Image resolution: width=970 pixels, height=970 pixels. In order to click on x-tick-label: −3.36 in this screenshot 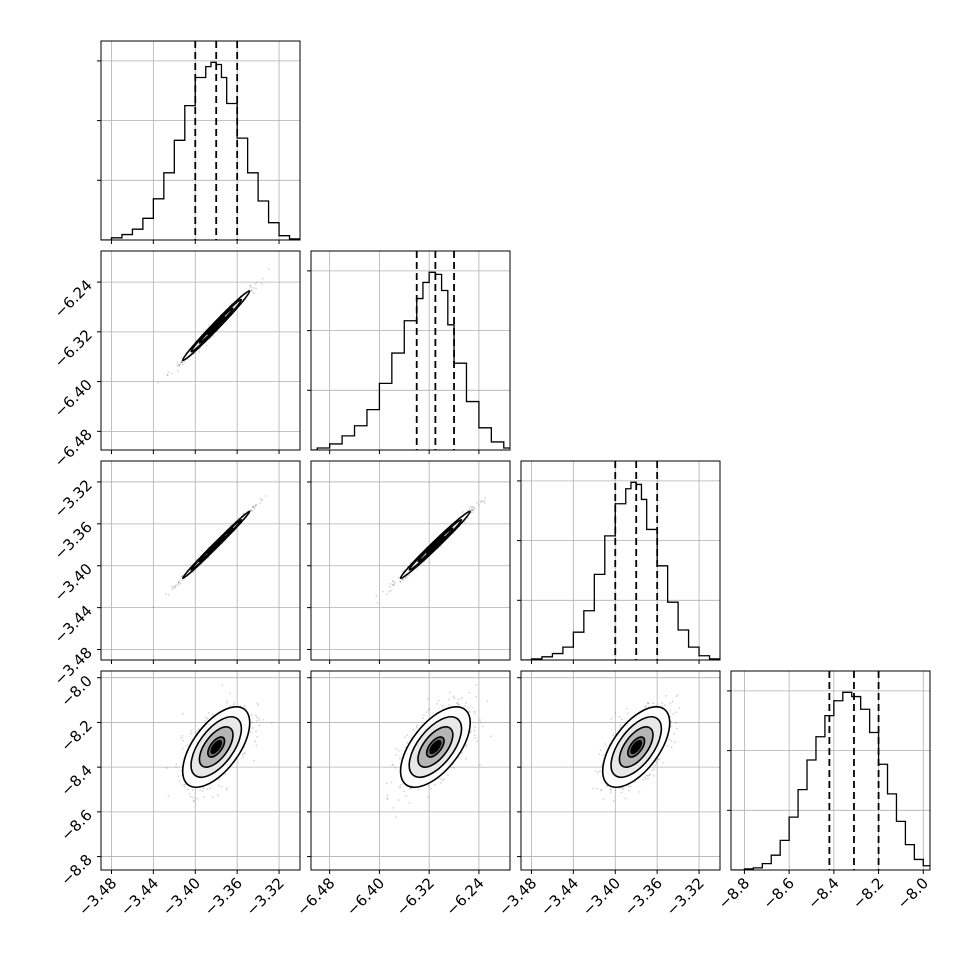, I will do `click(223, 896)`.